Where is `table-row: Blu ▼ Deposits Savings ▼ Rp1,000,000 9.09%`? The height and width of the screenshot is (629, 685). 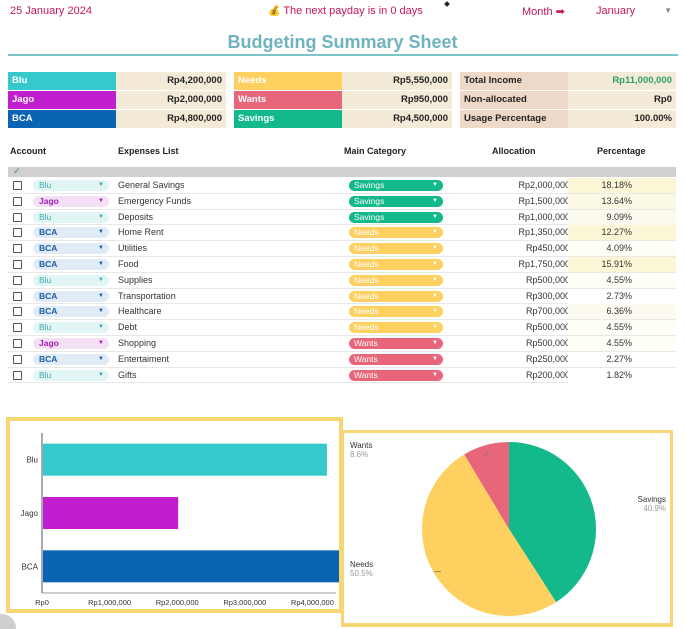
table-row: Blu ▼ Deposits Savings ▼ Rp1,000,000 9.09% is located at coordinates (342, 217).